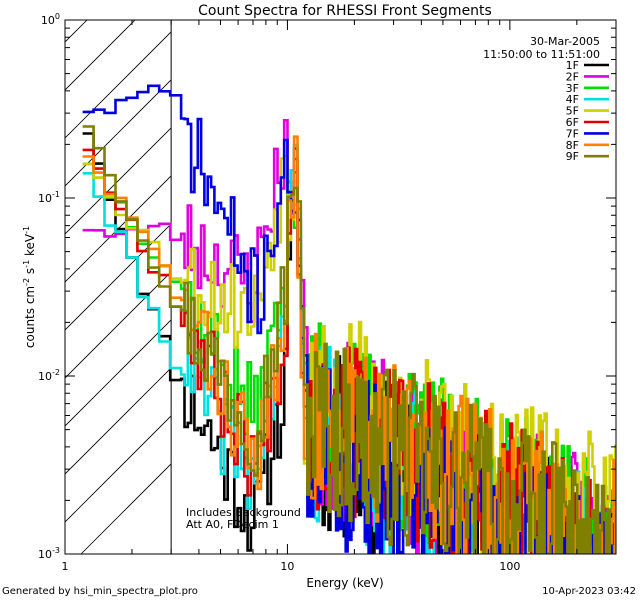 Image resolution: width=640 pixels, height=600 pixels. Describe the element at coordinates (541, 54) in the screenshot. I see `time-range-label: 11:50:00 to 11:51:00` at that location.